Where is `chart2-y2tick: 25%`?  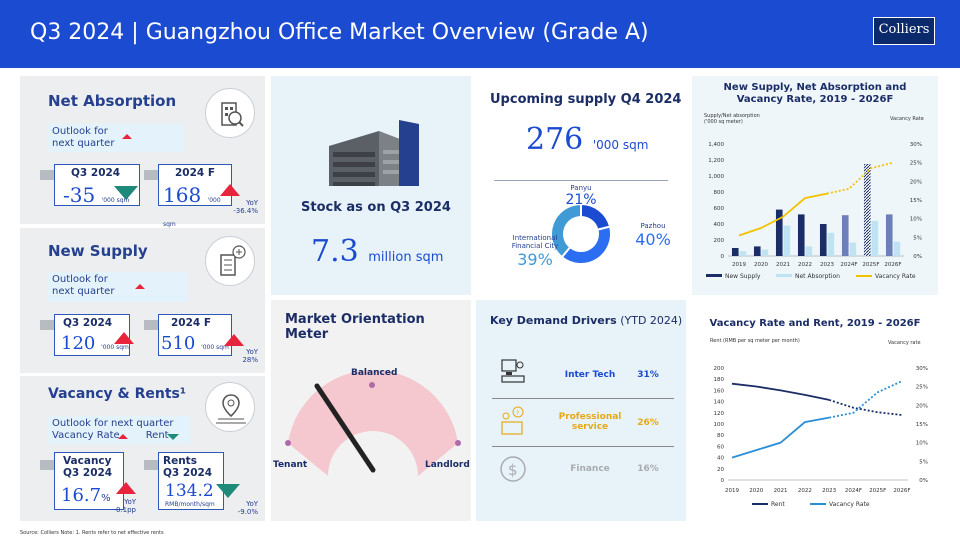 chart2-y2tick: 25% is located at coordinates (922, 388).